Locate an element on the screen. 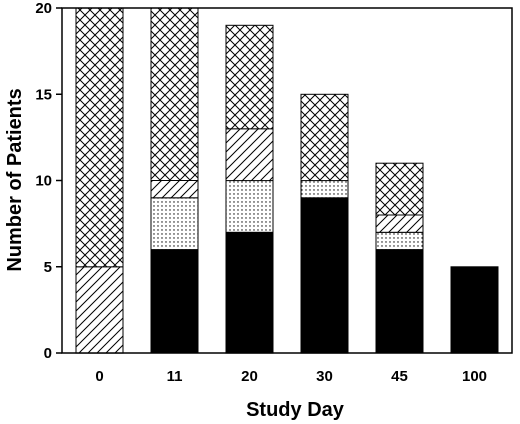 The width and height of the screenshot is (520, 424). y-tick-label: 5 is located at coordinates (48, 267).